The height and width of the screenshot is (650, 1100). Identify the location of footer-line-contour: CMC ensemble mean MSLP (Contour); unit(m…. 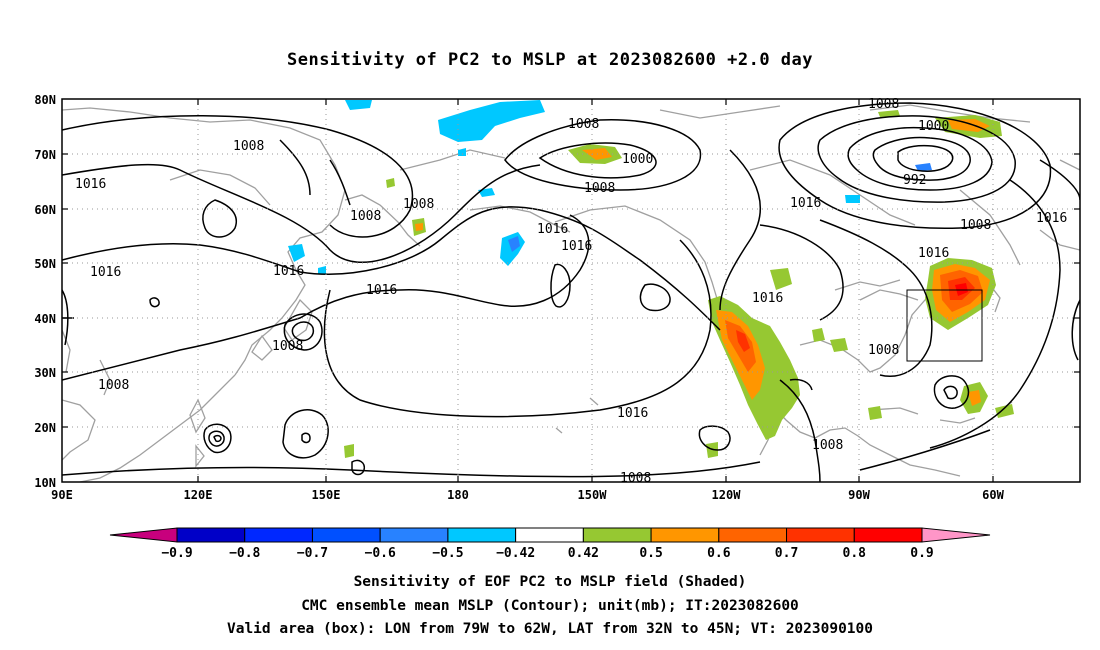
(550, 606).